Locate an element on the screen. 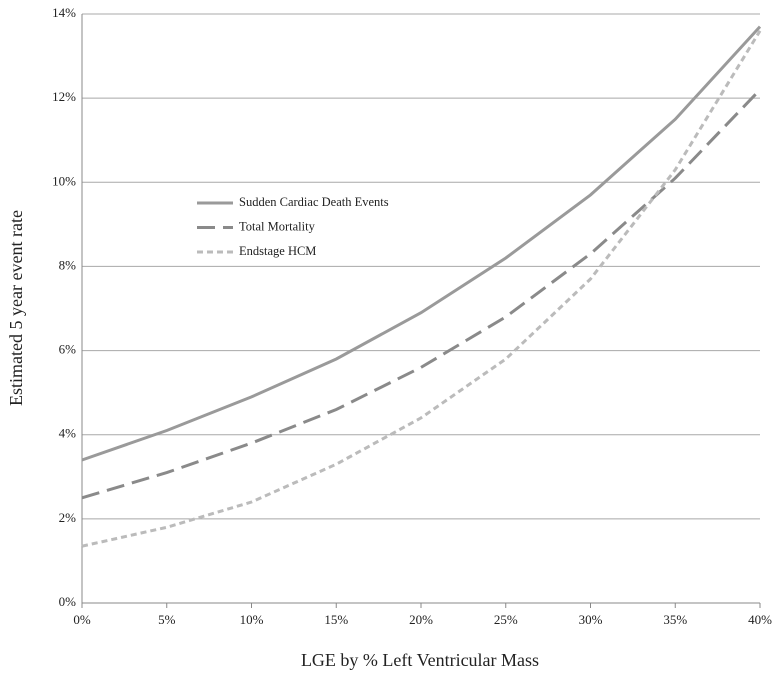 Image resolution: width=772 pixels, height=675 pixels. x-tick-label: 35% is located at coordinates (675, 619).